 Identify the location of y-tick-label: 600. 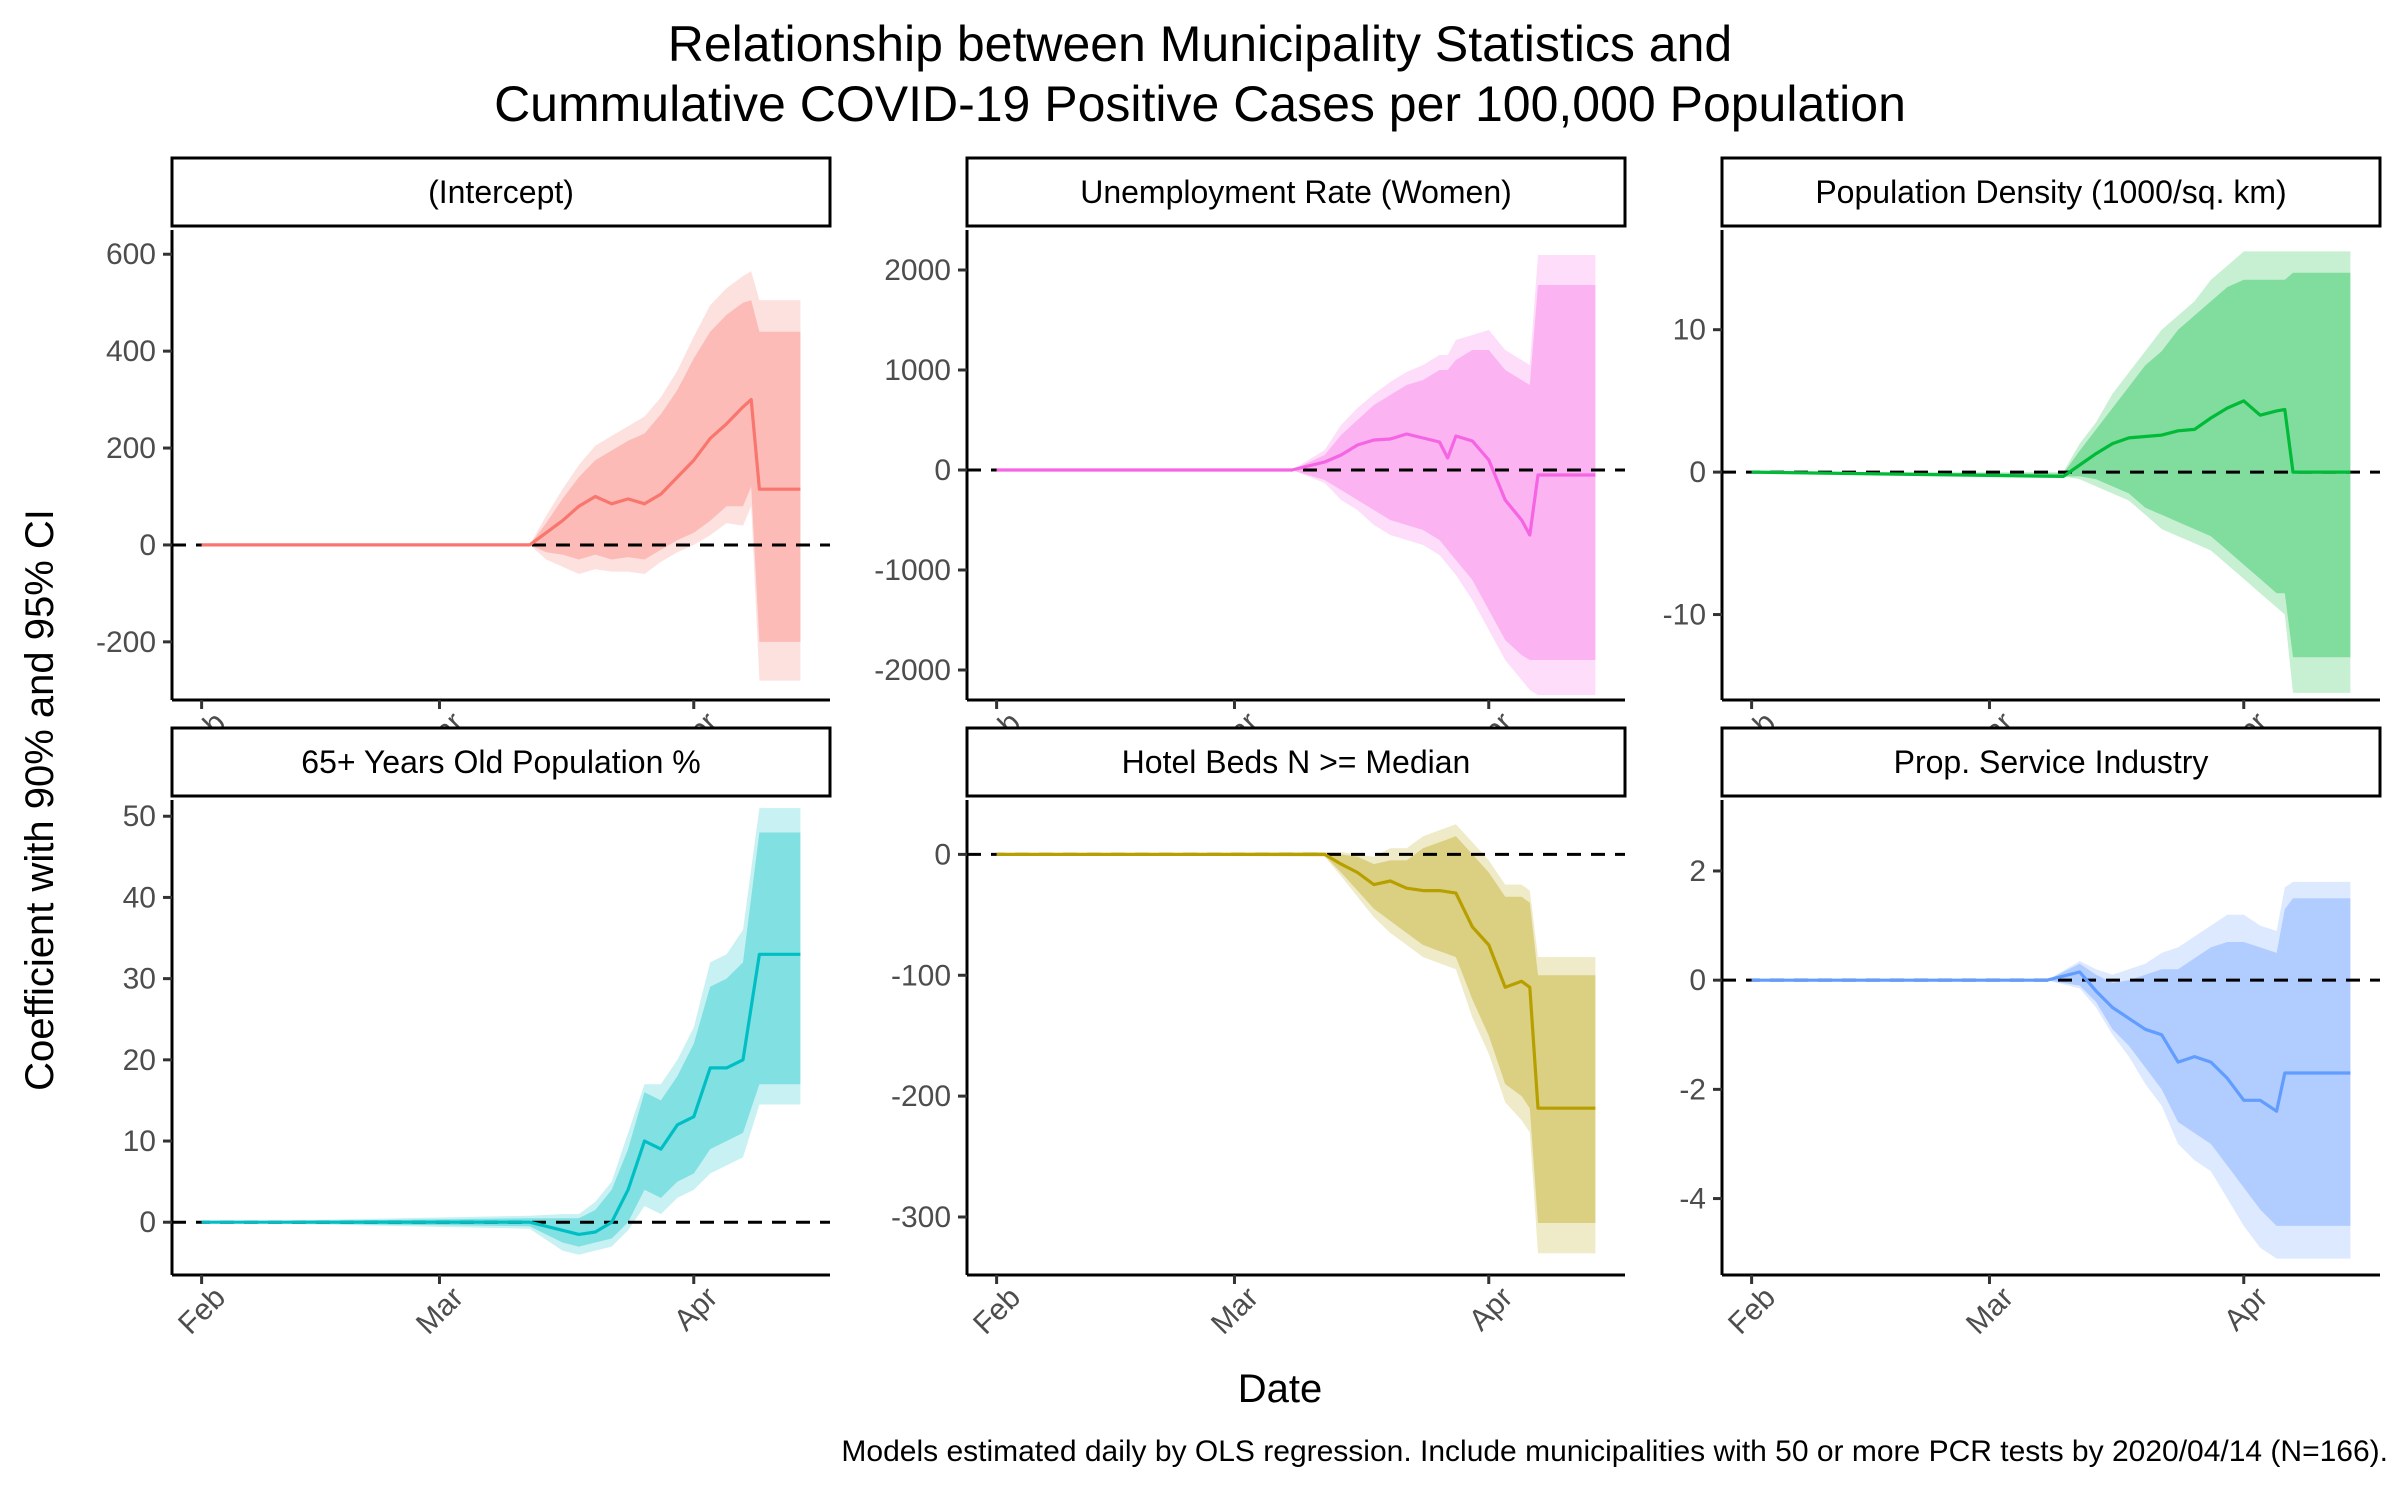
(131, 254).